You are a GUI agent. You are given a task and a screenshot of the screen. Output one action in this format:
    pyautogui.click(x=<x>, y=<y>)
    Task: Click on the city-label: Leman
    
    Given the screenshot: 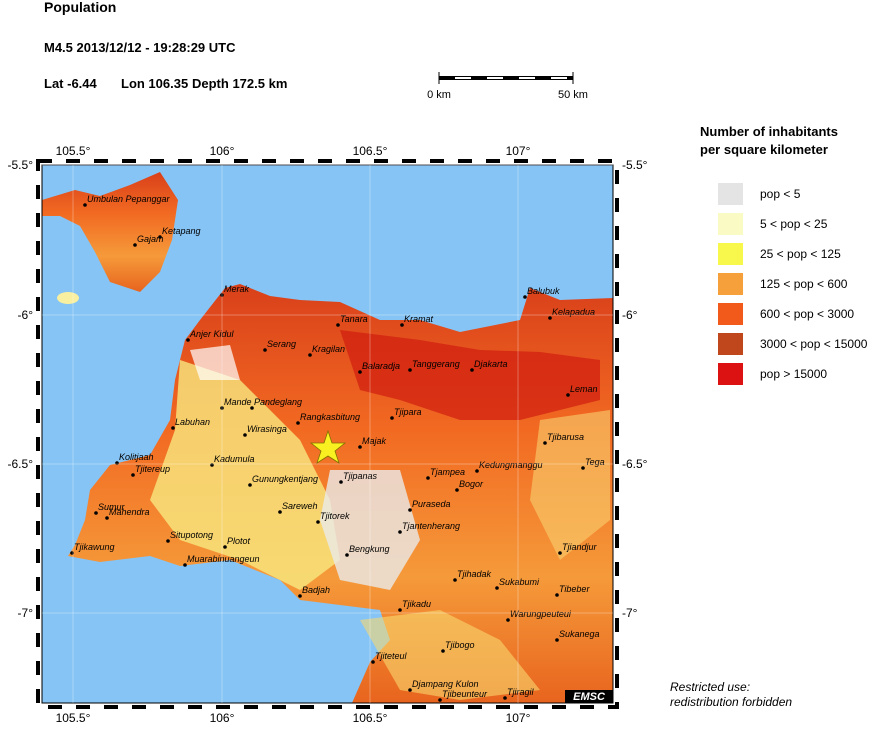 What is the action you would take?
    pyautogui.click(x=584, y=389)
    